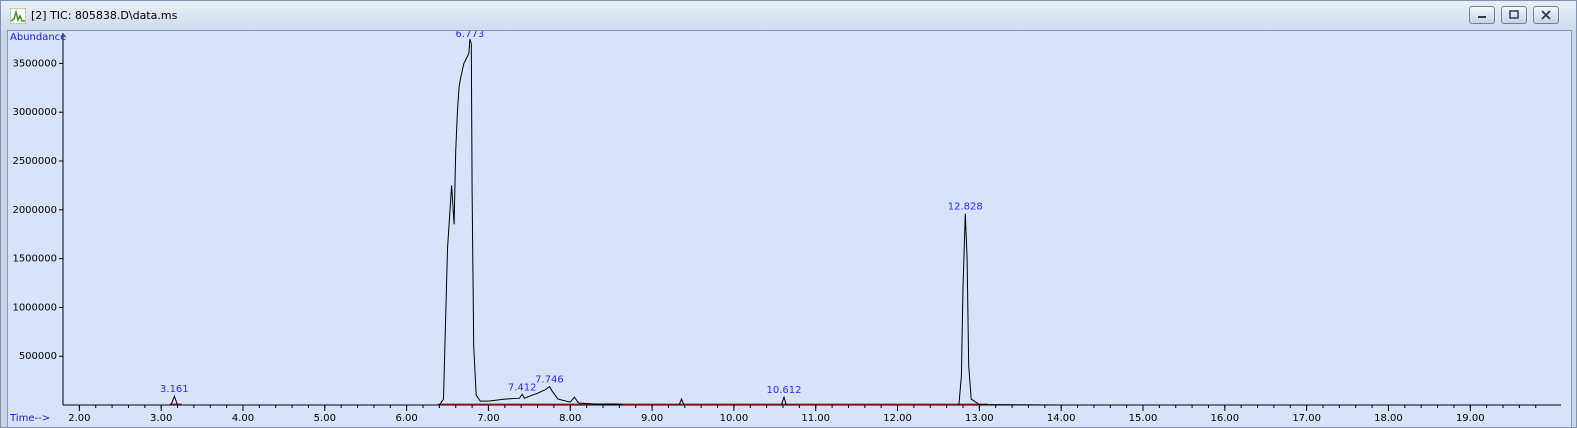 The height and width of the screenshot is (428, 1577). I want to click on y-axis-label: Abundance, so click(38, 37).